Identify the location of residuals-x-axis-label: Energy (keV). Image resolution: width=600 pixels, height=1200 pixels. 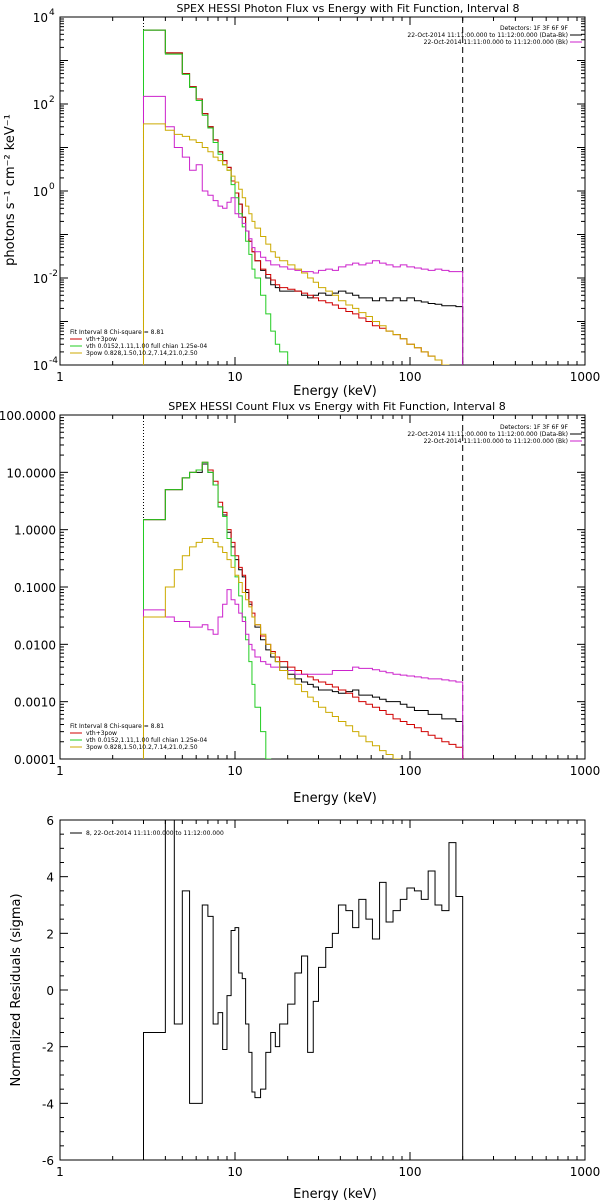
(335, 1193).